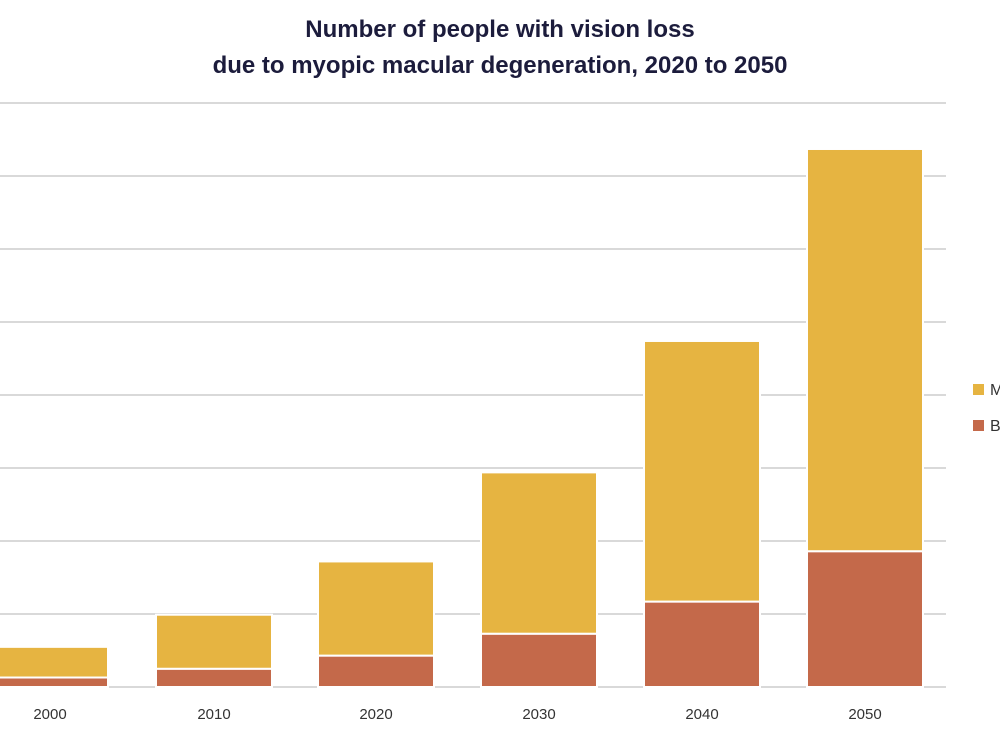  Describe the element at coordinates (702, 471) in the screenshot. I see `bar-m-2040` at that location.